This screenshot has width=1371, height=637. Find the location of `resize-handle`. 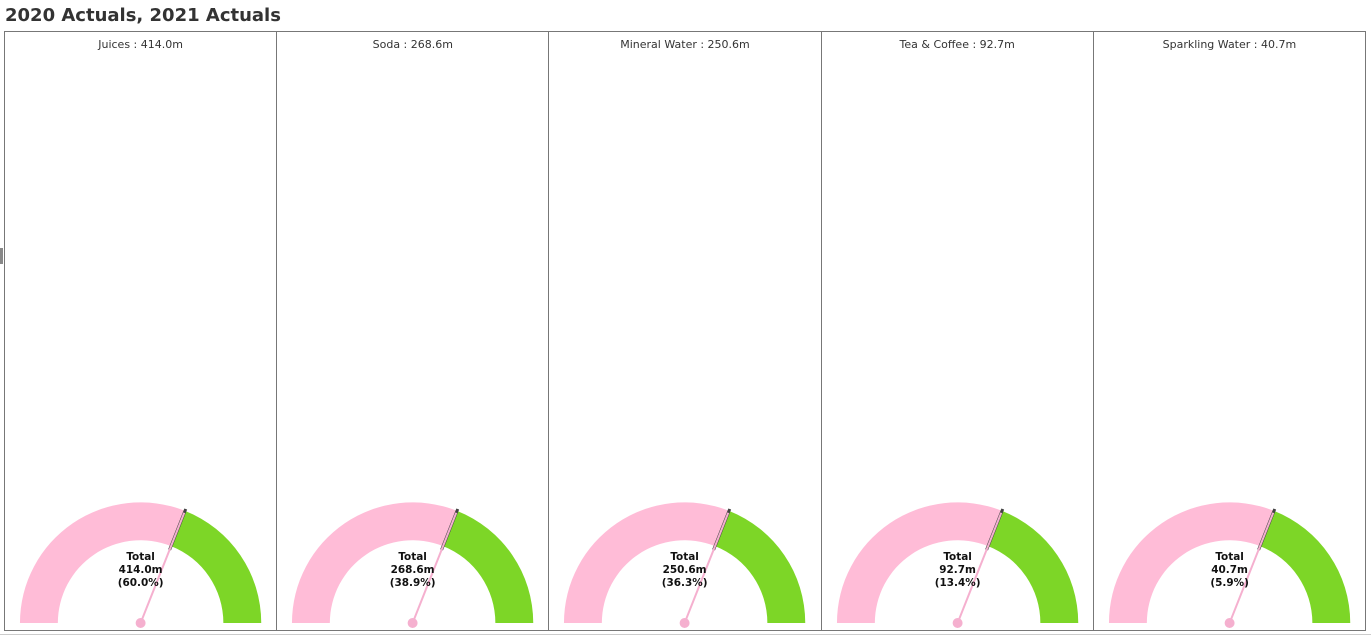

resize-handle is located at coordinates (1, 256).